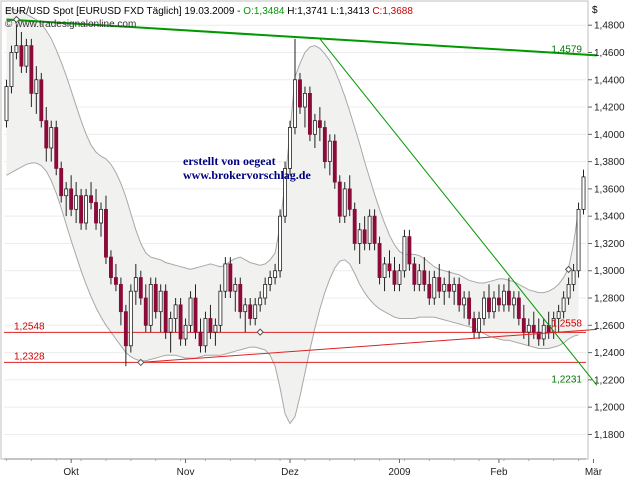 The image size is (640, 480). I want to click on date-text: 19.03.2009, so click(209, 11).